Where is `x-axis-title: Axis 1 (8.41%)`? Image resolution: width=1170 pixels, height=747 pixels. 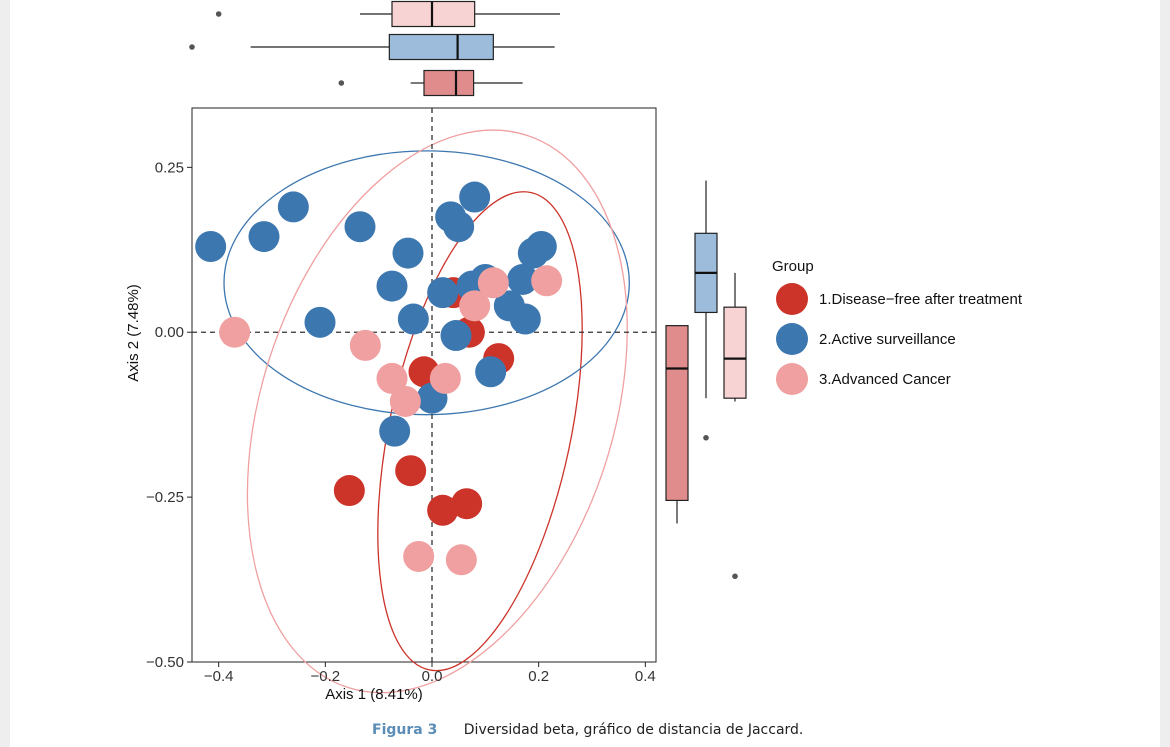
x-axis-title: Axis 1 (8.41%) is located at coordinates (374, 694).